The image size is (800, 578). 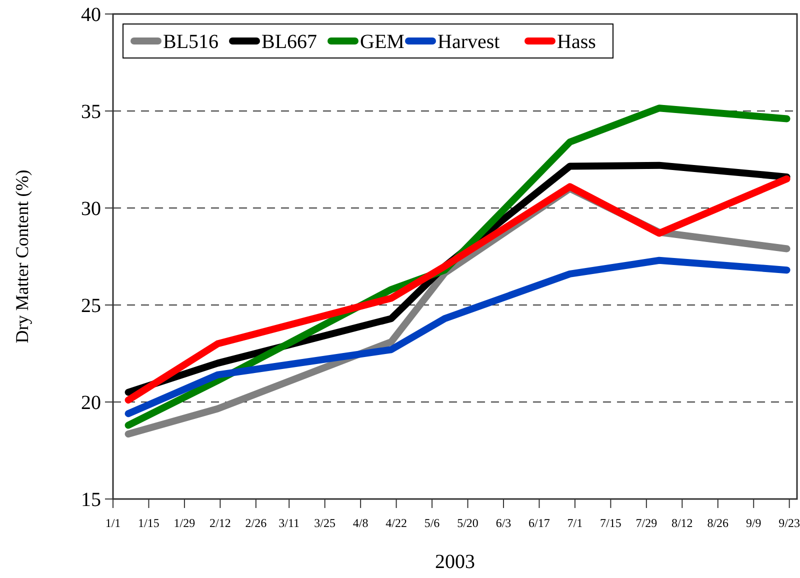 What do you see at coordinates (113, 523) in the screenshot?
I see `x-tick-label: 1/1` at bounding box center [113, 523].